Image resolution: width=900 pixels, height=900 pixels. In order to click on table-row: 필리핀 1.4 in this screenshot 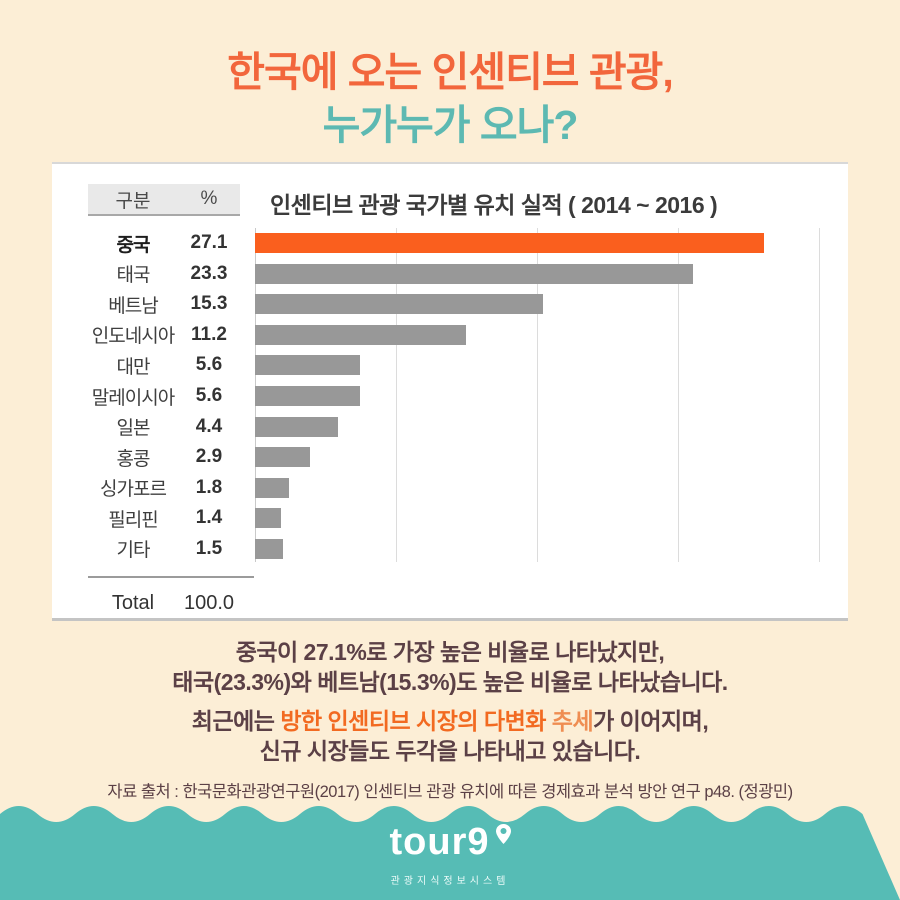, I will do `click(450, 518)`.